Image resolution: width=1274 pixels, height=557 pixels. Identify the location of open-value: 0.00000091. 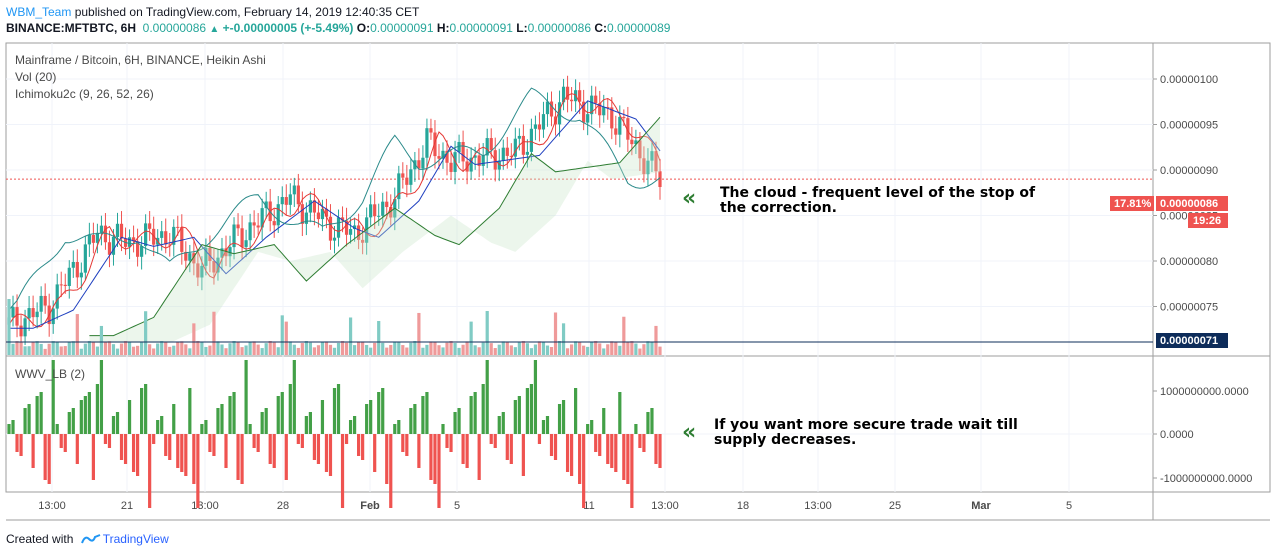
(402, 28).